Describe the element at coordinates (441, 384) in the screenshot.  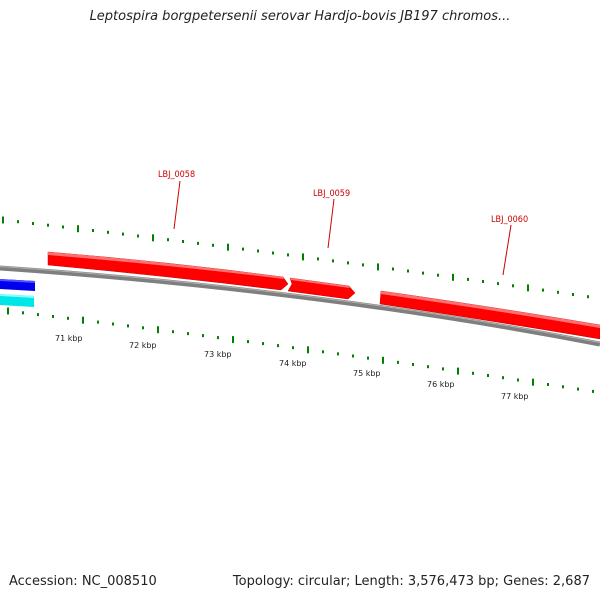
I see `scale-label-76-kbp: 76 kbp` at that location.